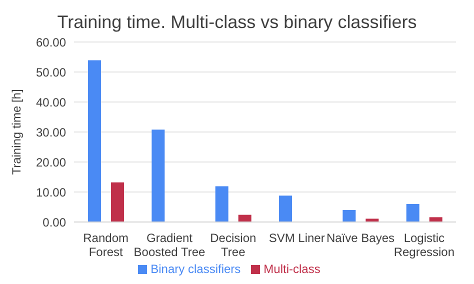 Image resolution: width=474 pixels, height=284 pixels. Describe the element at coordinates (54, 222) in the screenshot. I see `y-tick-label: 0.00` at that location.